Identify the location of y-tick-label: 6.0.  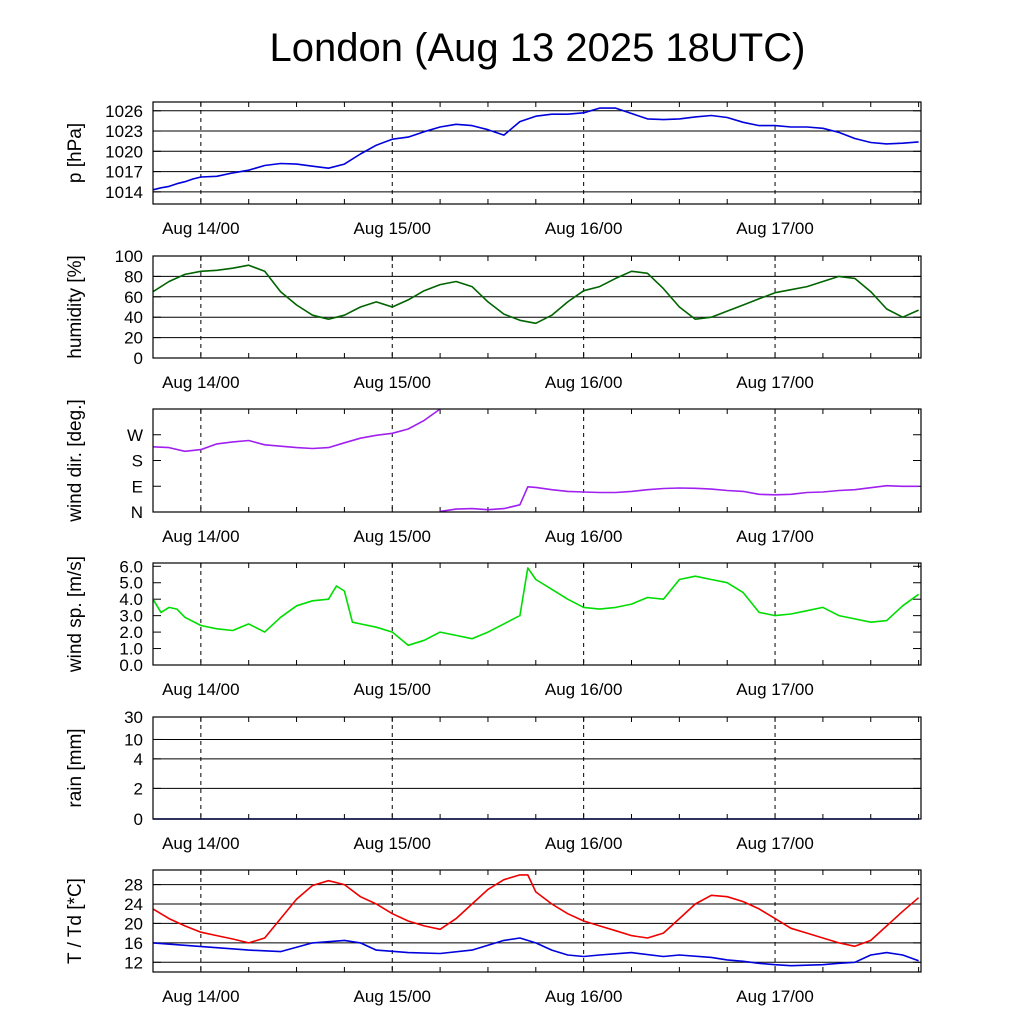
(131, 566).